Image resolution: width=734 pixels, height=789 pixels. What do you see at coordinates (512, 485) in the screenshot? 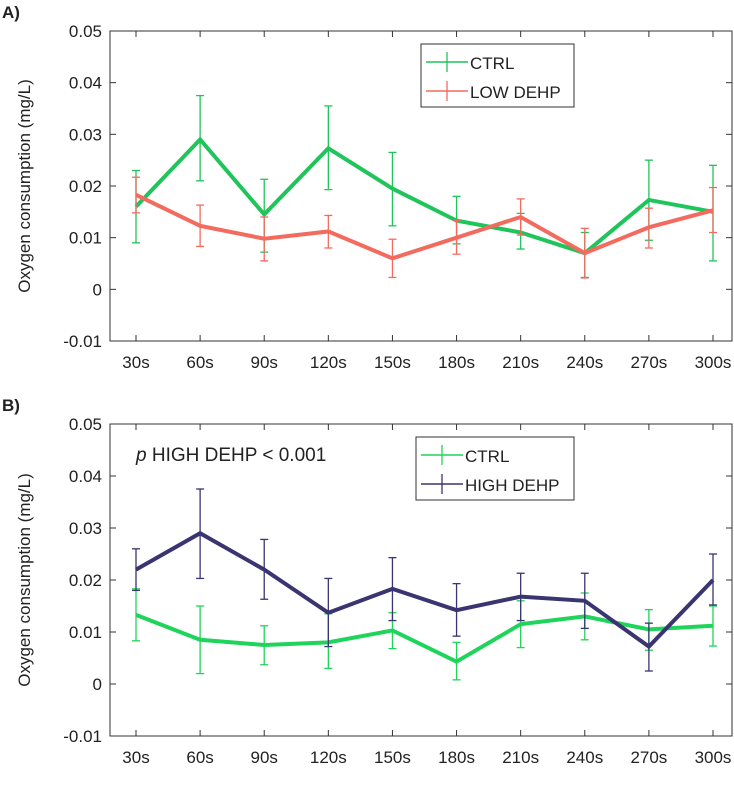
I see `legend-label: HIGH DEHP` at bounding box center [512, 485].